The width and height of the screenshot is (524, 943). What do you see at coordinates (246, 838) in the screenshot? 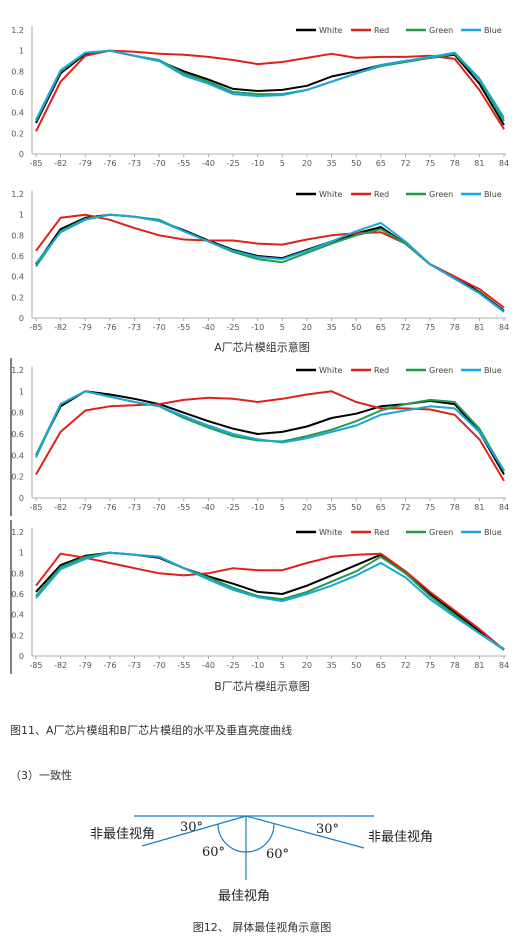
I see `angle-arc` at bounding box center [246, 838].